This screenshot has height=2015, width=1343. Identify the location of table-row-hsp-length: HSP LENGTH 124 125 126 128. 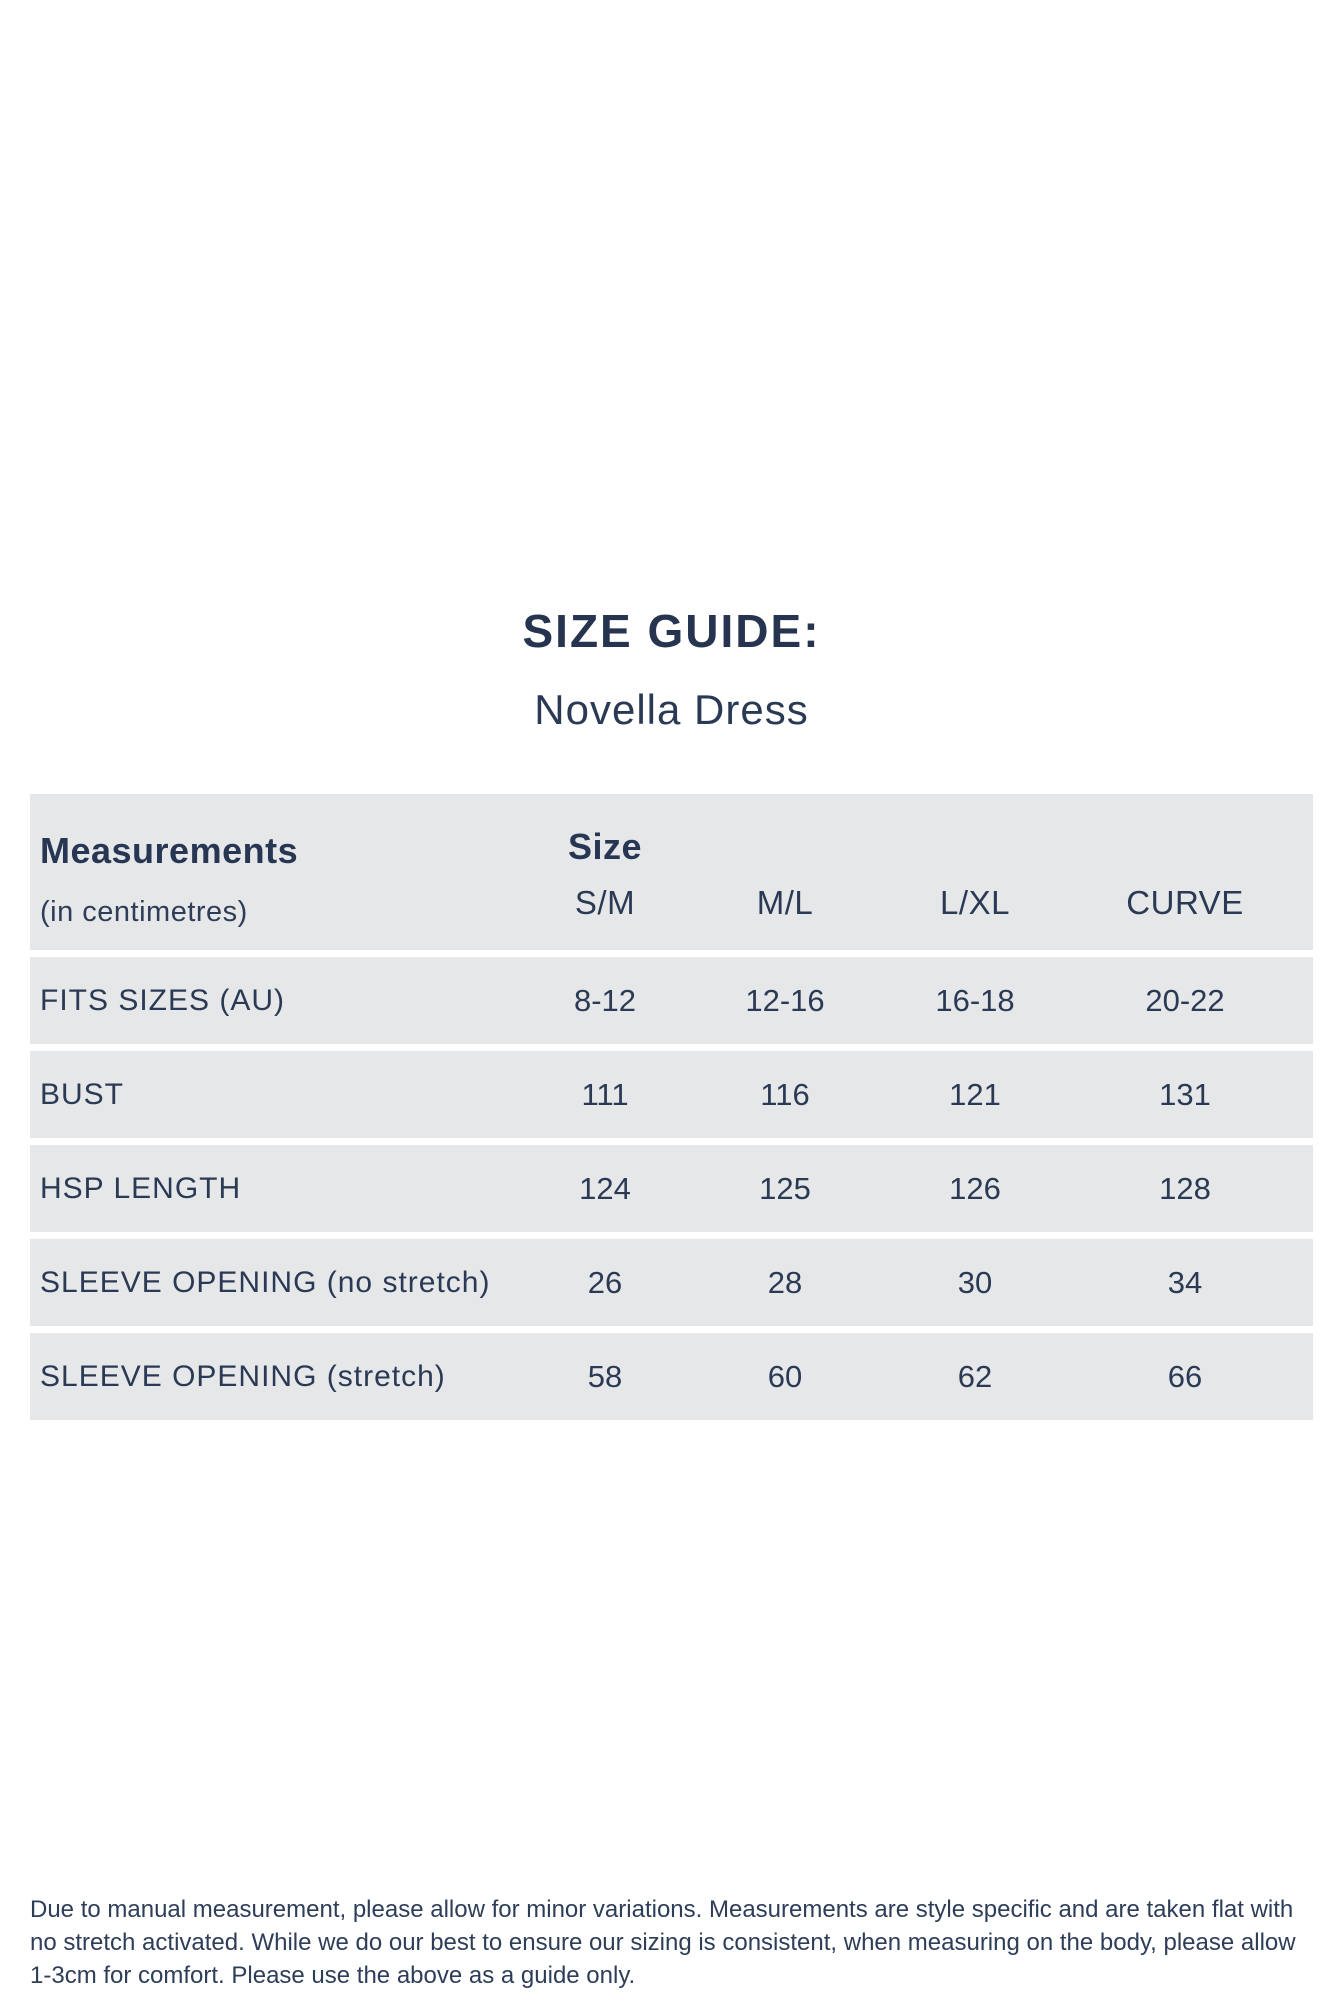
(671, 1188).